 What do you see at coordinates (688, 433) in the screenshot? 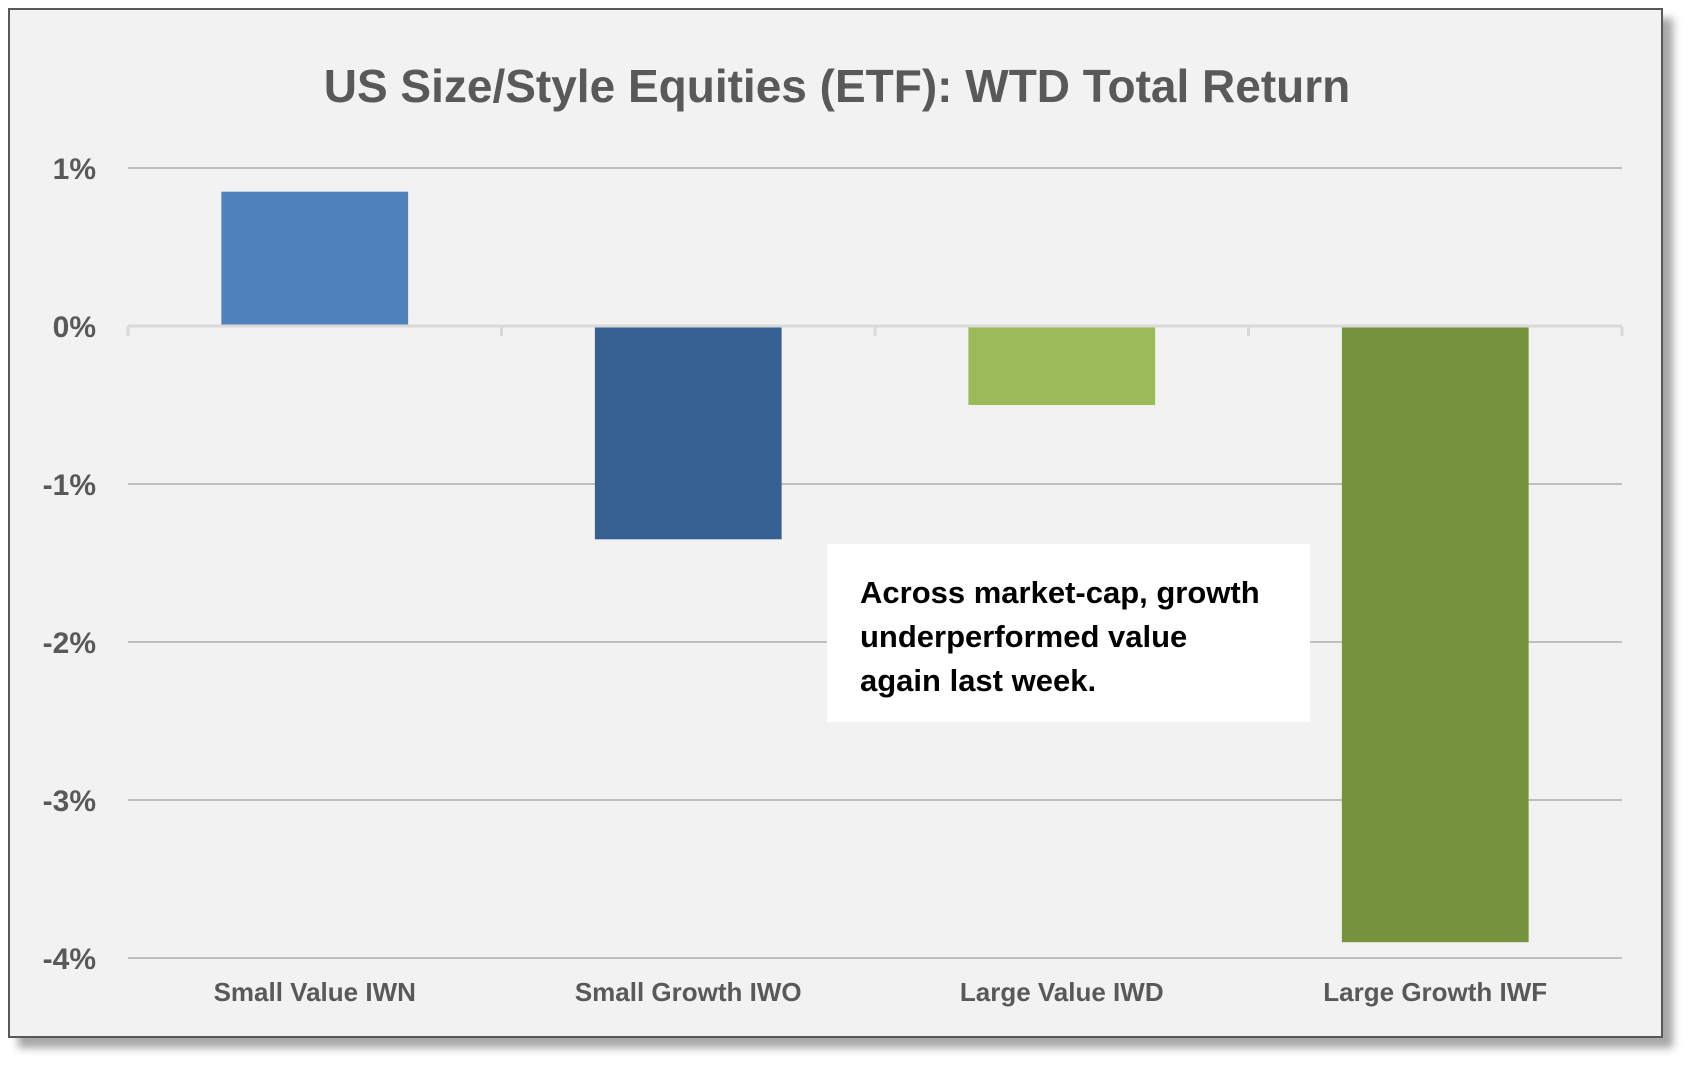
I see `bar-small-growth-iwo` at bounding box center [688, 433].